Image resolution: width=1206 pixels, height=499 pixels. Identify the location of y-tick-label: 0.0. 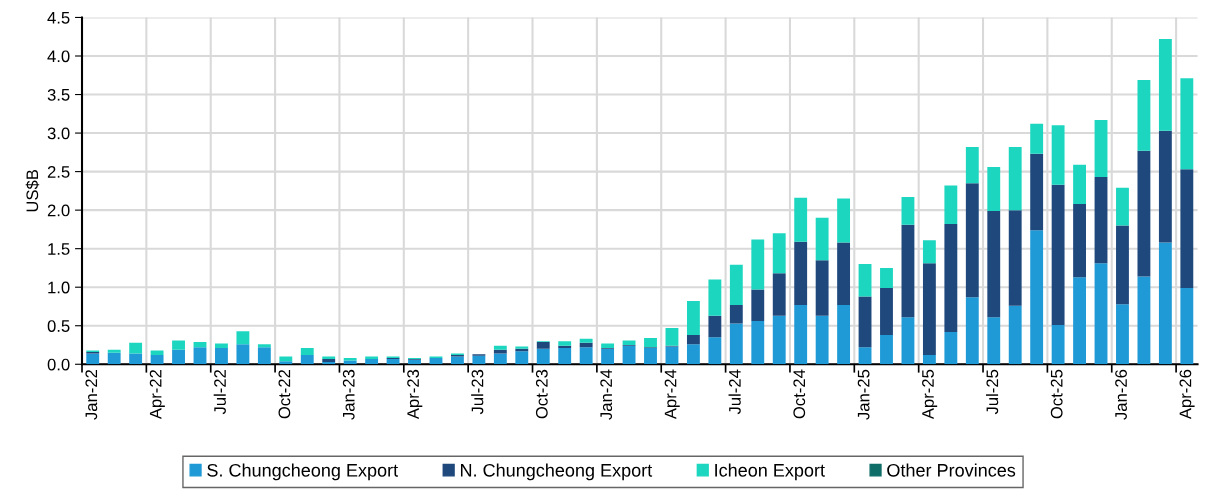
(58, 364).